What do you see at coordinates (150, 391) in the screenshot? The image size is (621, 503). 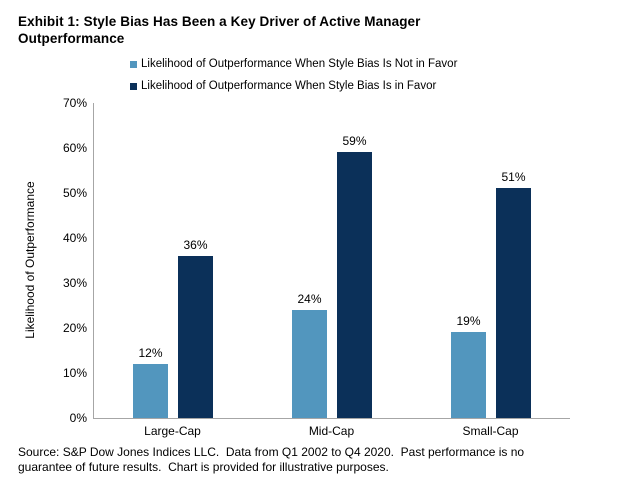 I see `bar-large-cap-not-in-favor` at bounding box center [150, 391].